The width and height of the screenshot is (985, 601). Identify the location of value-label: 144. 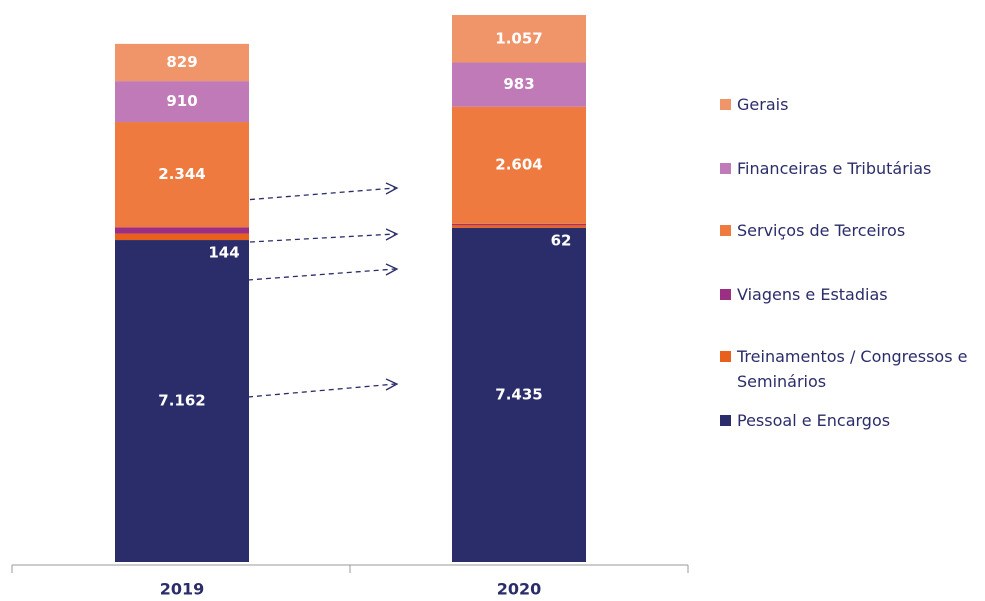
(223, 253).